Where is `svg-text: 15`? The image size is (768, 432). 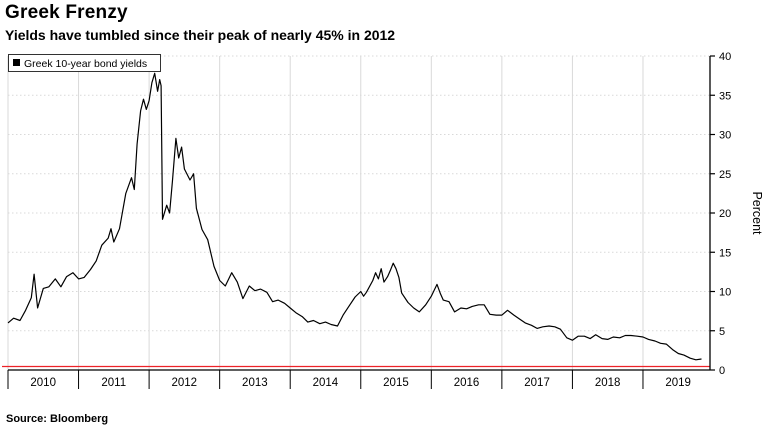 svg-text: 15 is located at coordinates (725, 253).